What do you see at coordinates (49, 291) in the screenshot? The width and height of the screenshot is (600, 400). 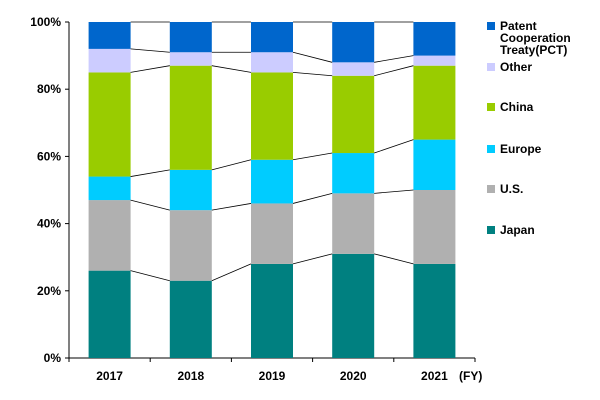 I see `y-tick-label: 20%` at bounding box center [49, 291].